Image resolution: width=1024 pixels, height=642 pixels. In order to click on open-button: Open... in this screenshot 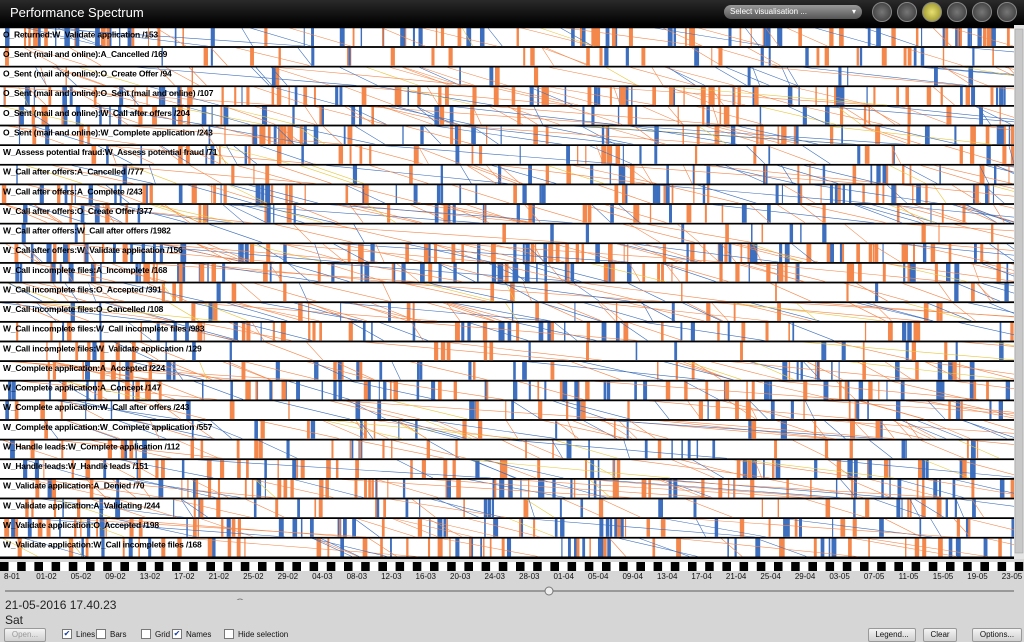, I will do `click(25, 635)`.